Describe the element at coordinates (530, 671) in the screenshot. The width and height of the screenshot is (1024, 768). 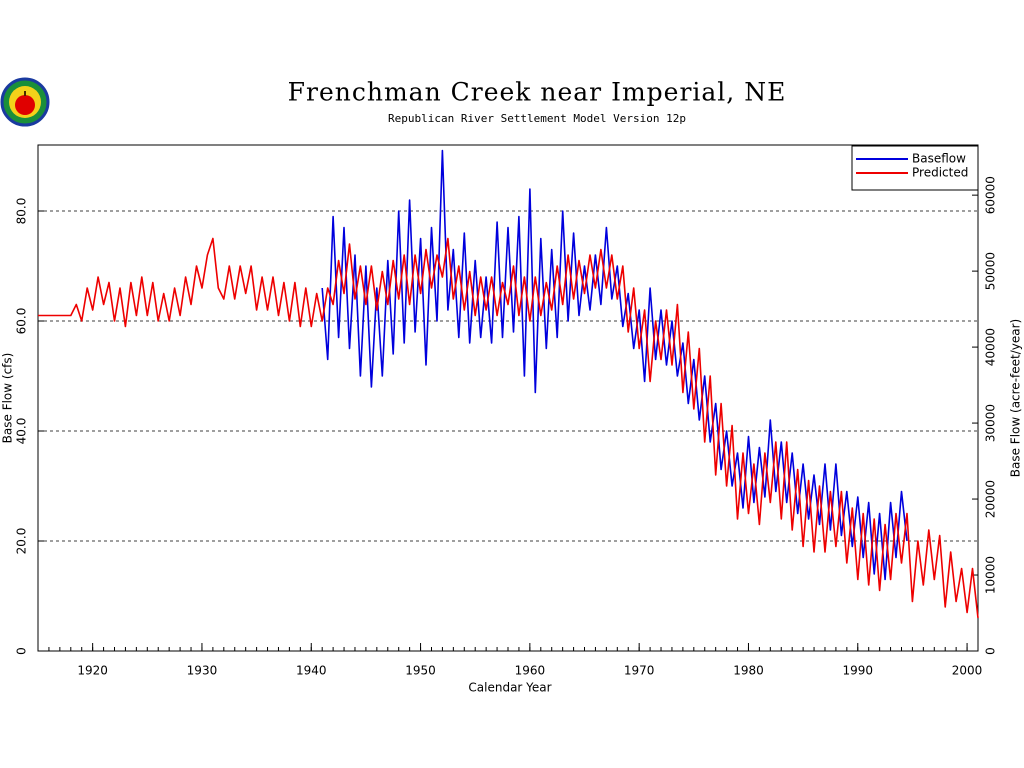
I see `x-tick-label: 1960` at that location.